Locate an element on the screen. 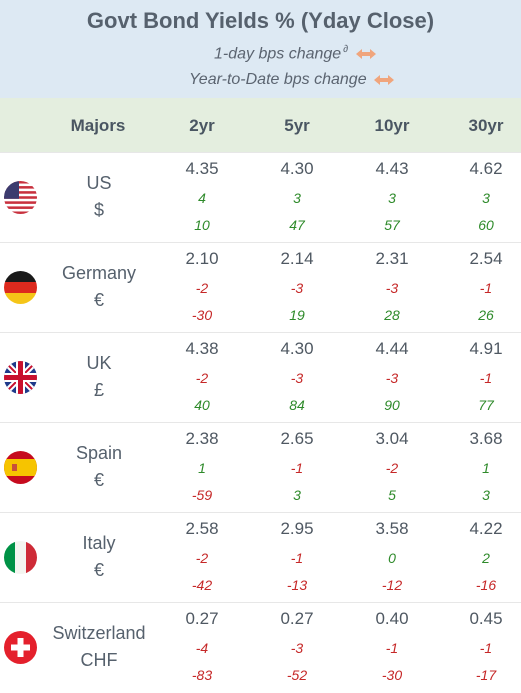  ytd-change-value: 19 is located at coordinates (297, 315).